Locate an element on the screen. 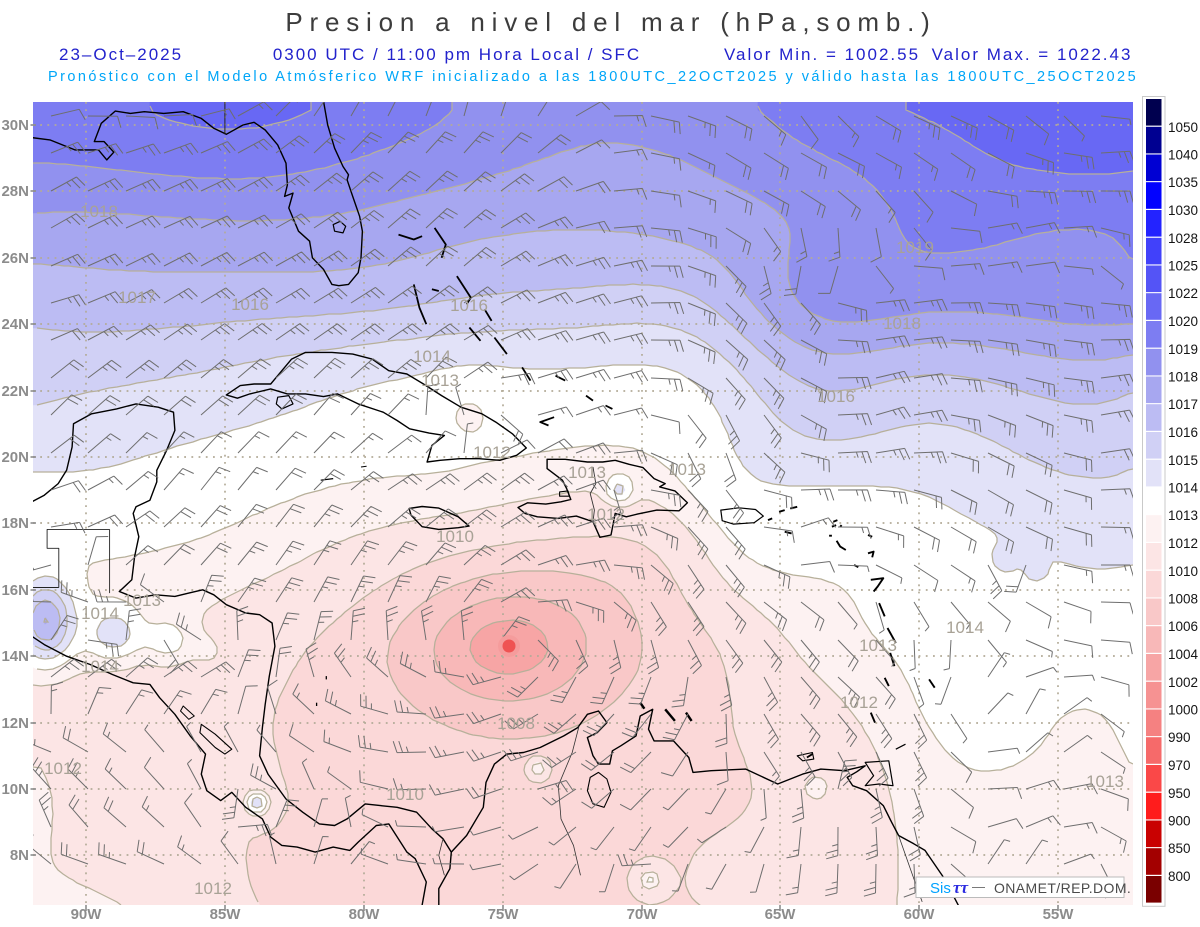  svg-text: 65W is located at coordinates (781, 914).